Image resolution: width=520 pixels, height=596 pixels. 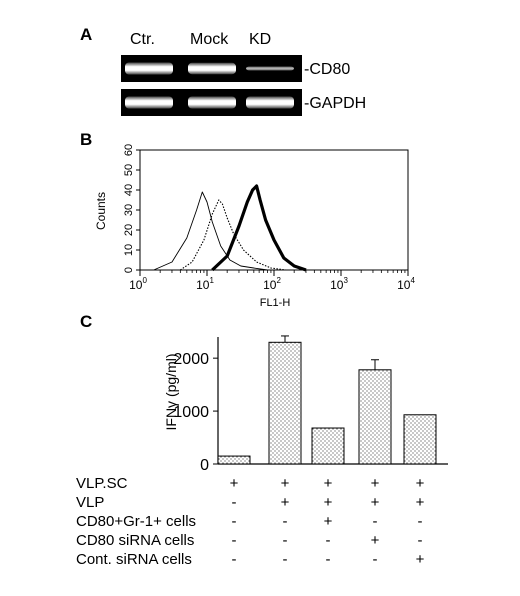 I want to click on histogram-x-axis: 10⁰ 10¹ 10² 10³ 10⁴, so click(x=272, y=281).